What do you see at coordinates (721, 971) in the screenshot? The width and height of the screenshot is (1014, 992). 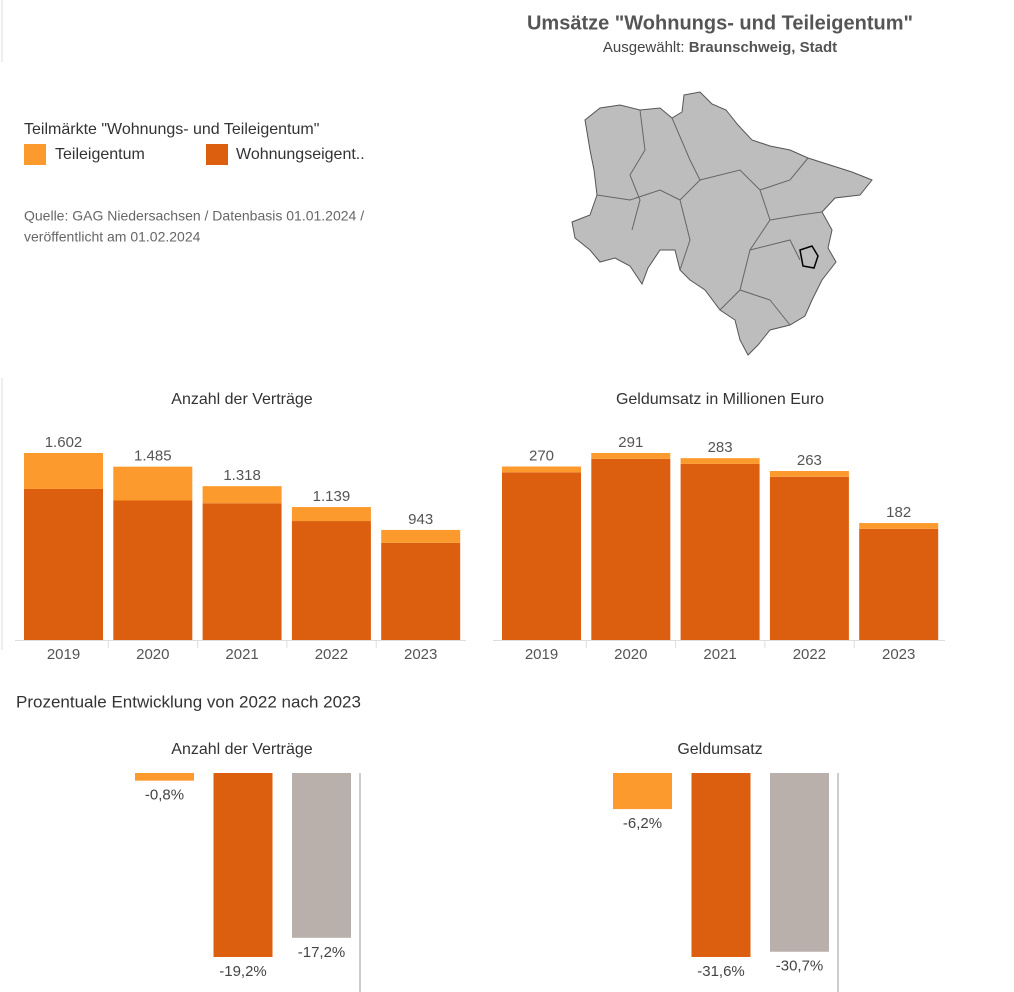 I see `value-label: -31,6%` at bounding box center [721, 971].